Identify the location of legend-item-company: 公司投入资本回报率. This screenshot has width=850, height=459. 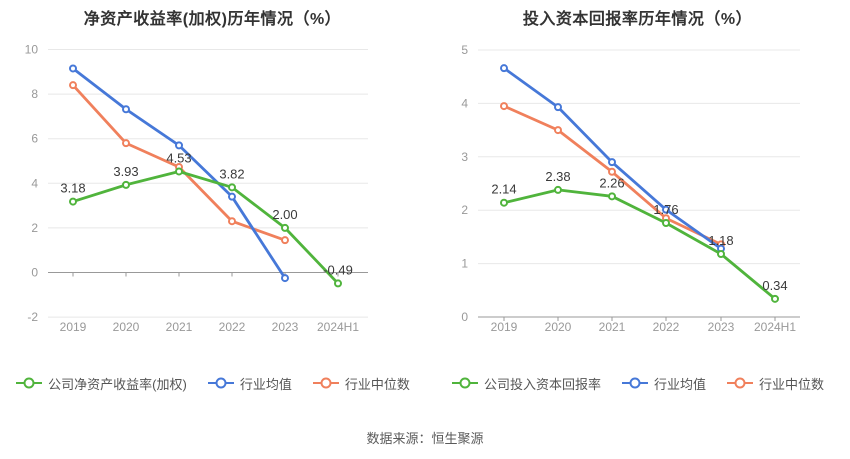
(526, 383).